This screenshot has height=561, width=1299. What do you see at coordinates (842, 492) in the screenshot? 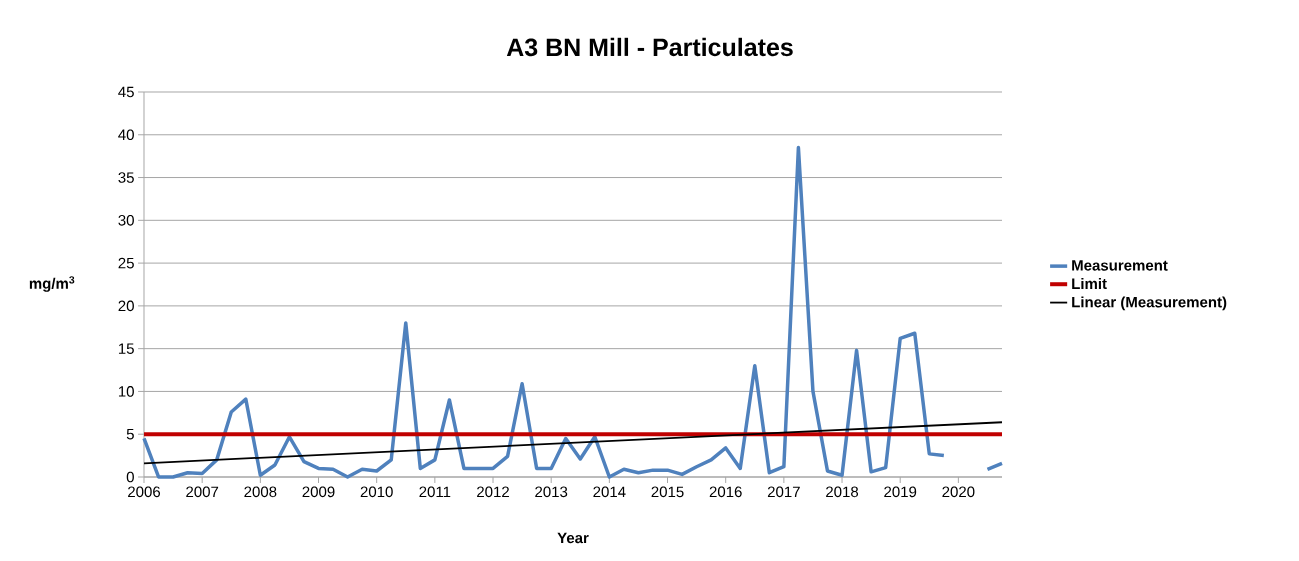
I see `x-tick-label: 2018` at bounding box center [842, 492].